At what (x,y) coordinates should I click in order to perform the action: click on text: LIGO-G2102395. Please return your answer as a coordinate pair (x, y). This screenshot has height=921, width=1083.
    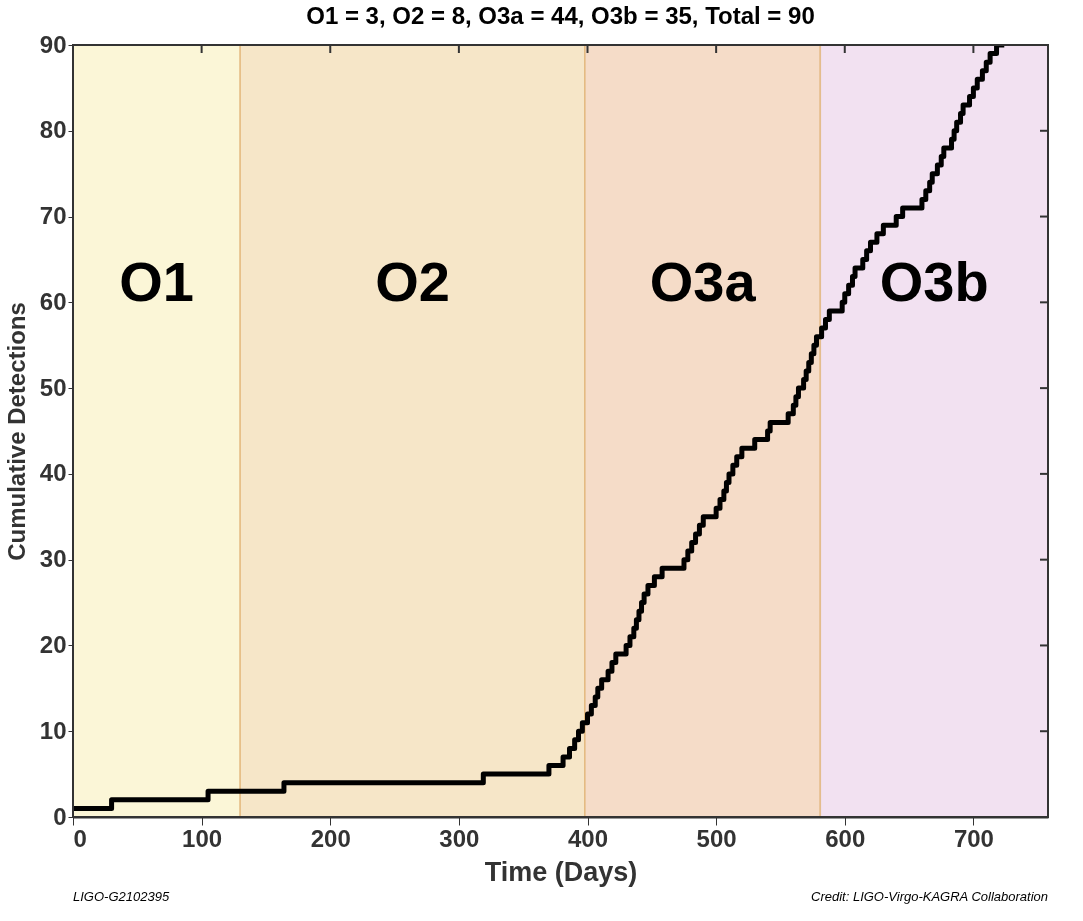
    Looking at the image, I should click on (121, 896).